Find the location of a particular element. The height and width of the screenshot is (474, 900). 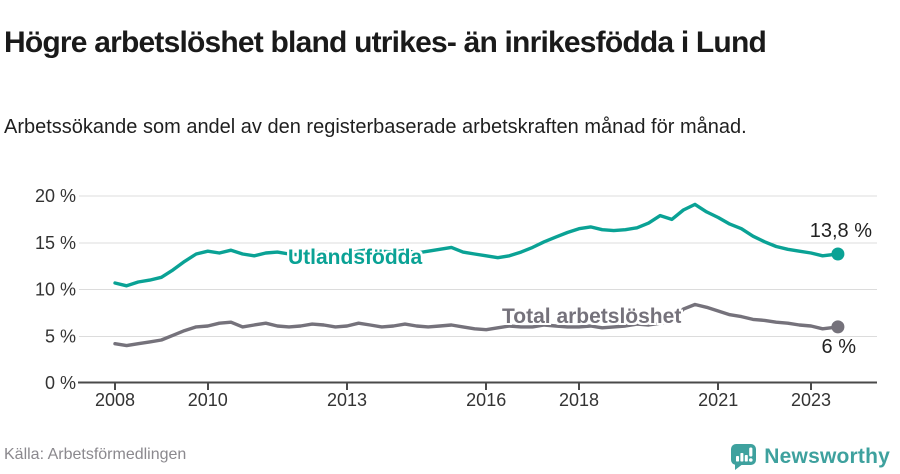

brand-name: Newsworthy is located at coordinates (827, 456).